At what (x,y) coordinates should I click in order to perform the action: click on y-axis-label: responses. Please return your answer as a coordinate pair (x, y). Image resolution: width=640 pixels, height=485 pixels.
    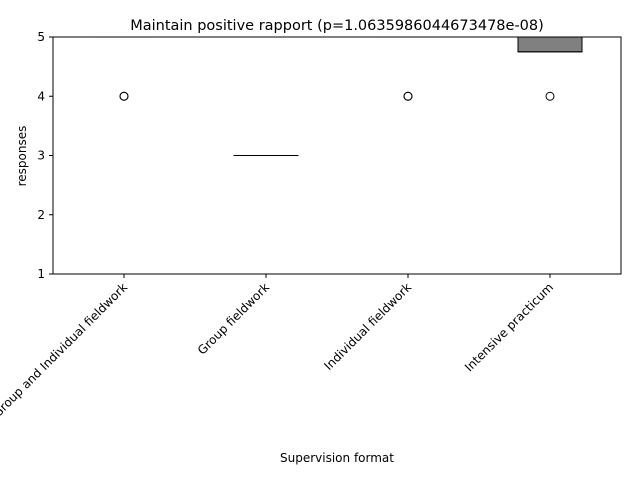
    Looking at the image, I should click on (22, 156).